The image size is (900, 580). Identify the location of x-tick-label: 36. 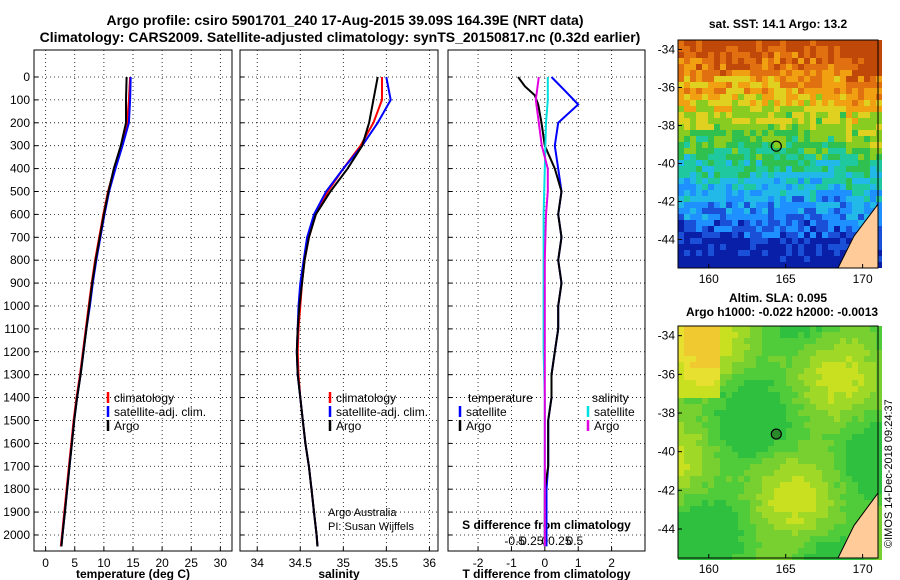
(430, 563).